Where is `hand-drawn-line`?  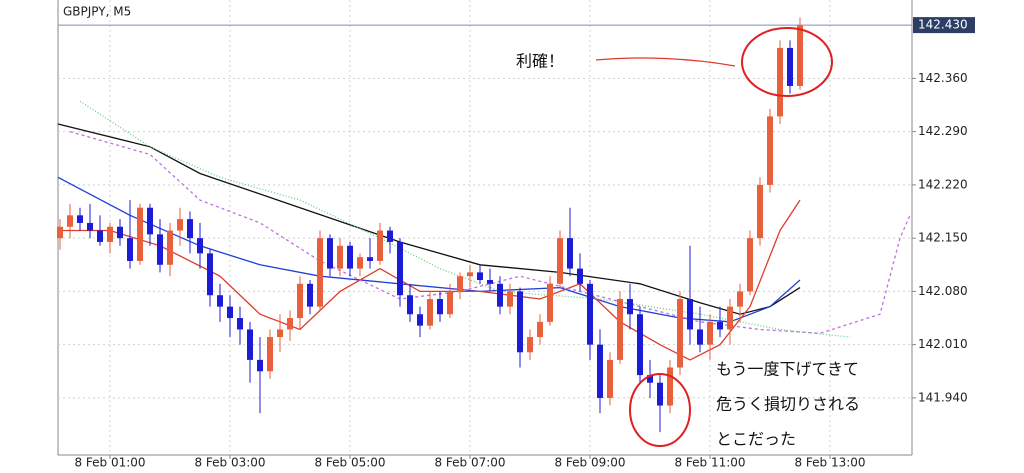 hand-drawn-line is located at coordinates (665, 62).